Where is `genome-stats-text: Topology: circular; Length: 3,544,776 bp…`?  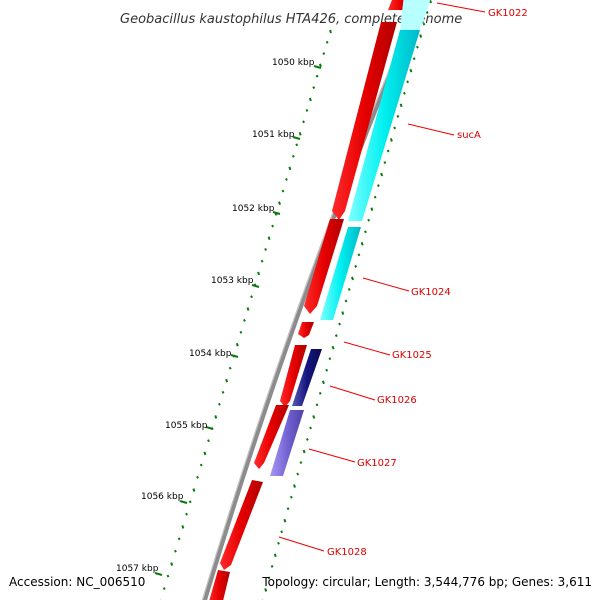
genome-stats-text: Topology: circular; Length: 3,544,776 bp… is located at coordinates (426, 582).